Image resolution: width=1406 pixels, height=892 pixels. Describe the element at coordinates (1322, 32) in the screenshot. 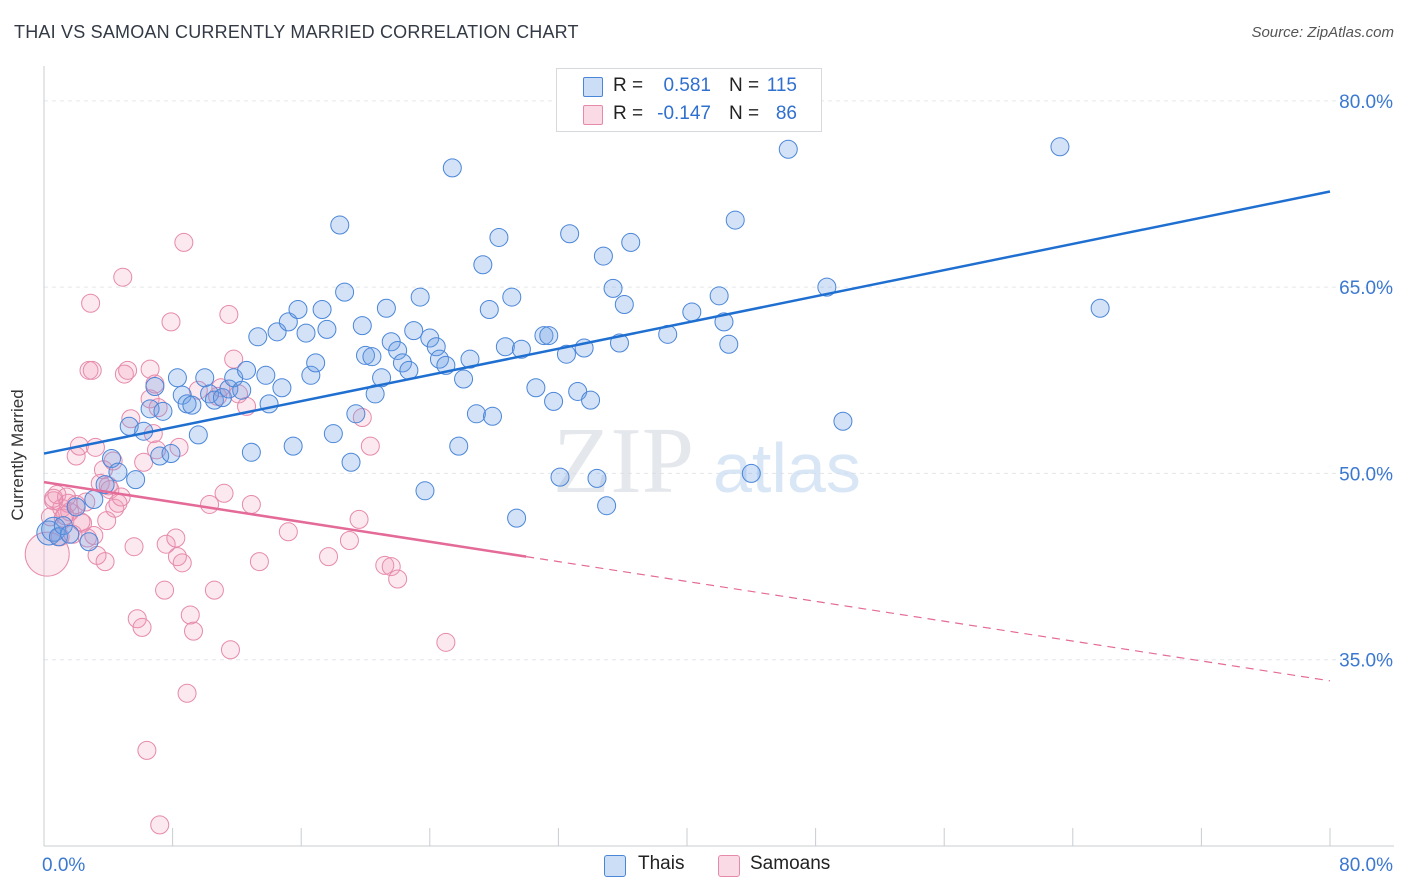

I see `source-credit: Source: ZipAtlas.com` at that location.